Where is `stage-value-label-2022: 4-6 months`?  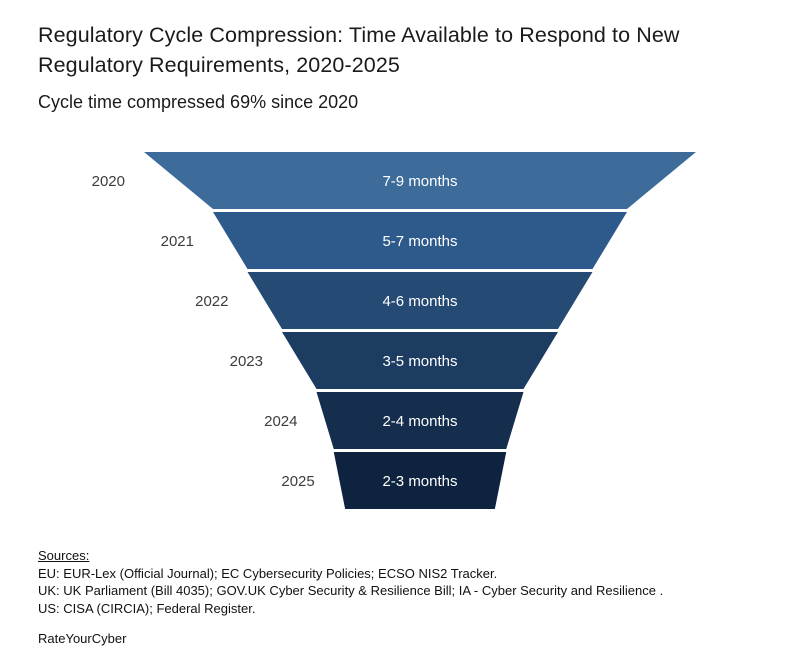
stage-value-label-2022: 4-6 months is located at coordinates (419, 301).